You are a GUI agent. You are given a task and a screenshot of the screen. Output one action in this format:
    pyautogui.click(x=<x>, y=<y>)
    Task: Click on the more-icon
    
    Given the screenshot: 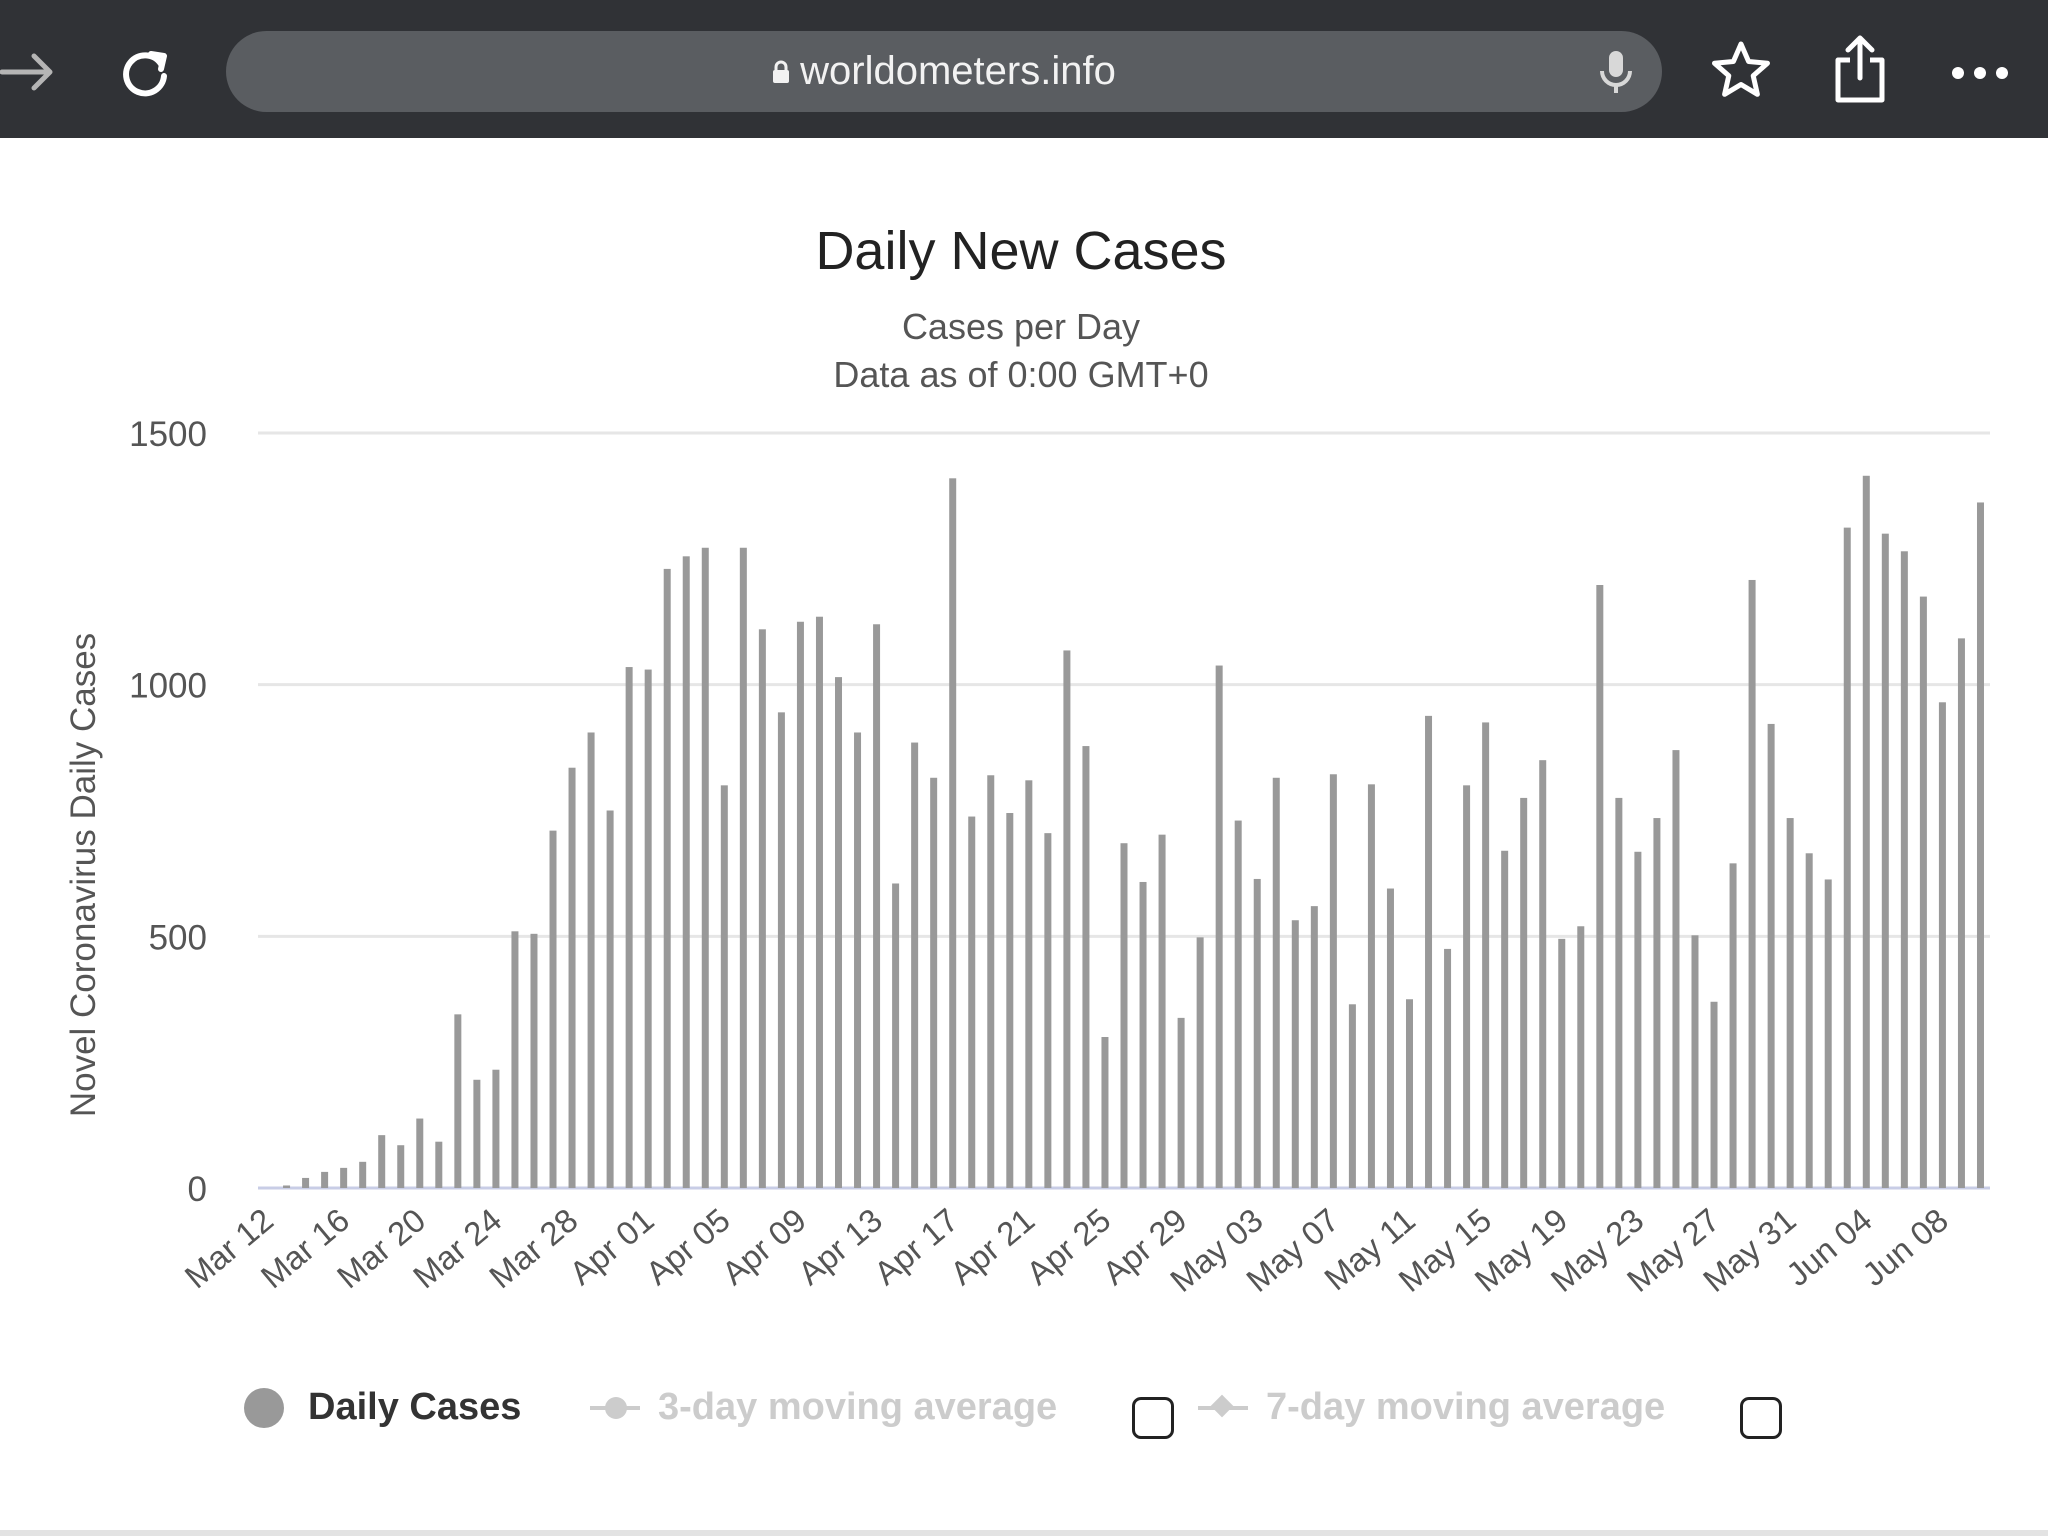 What is the action you would take?
    pyautogui.click(x=1980, y=73)
    